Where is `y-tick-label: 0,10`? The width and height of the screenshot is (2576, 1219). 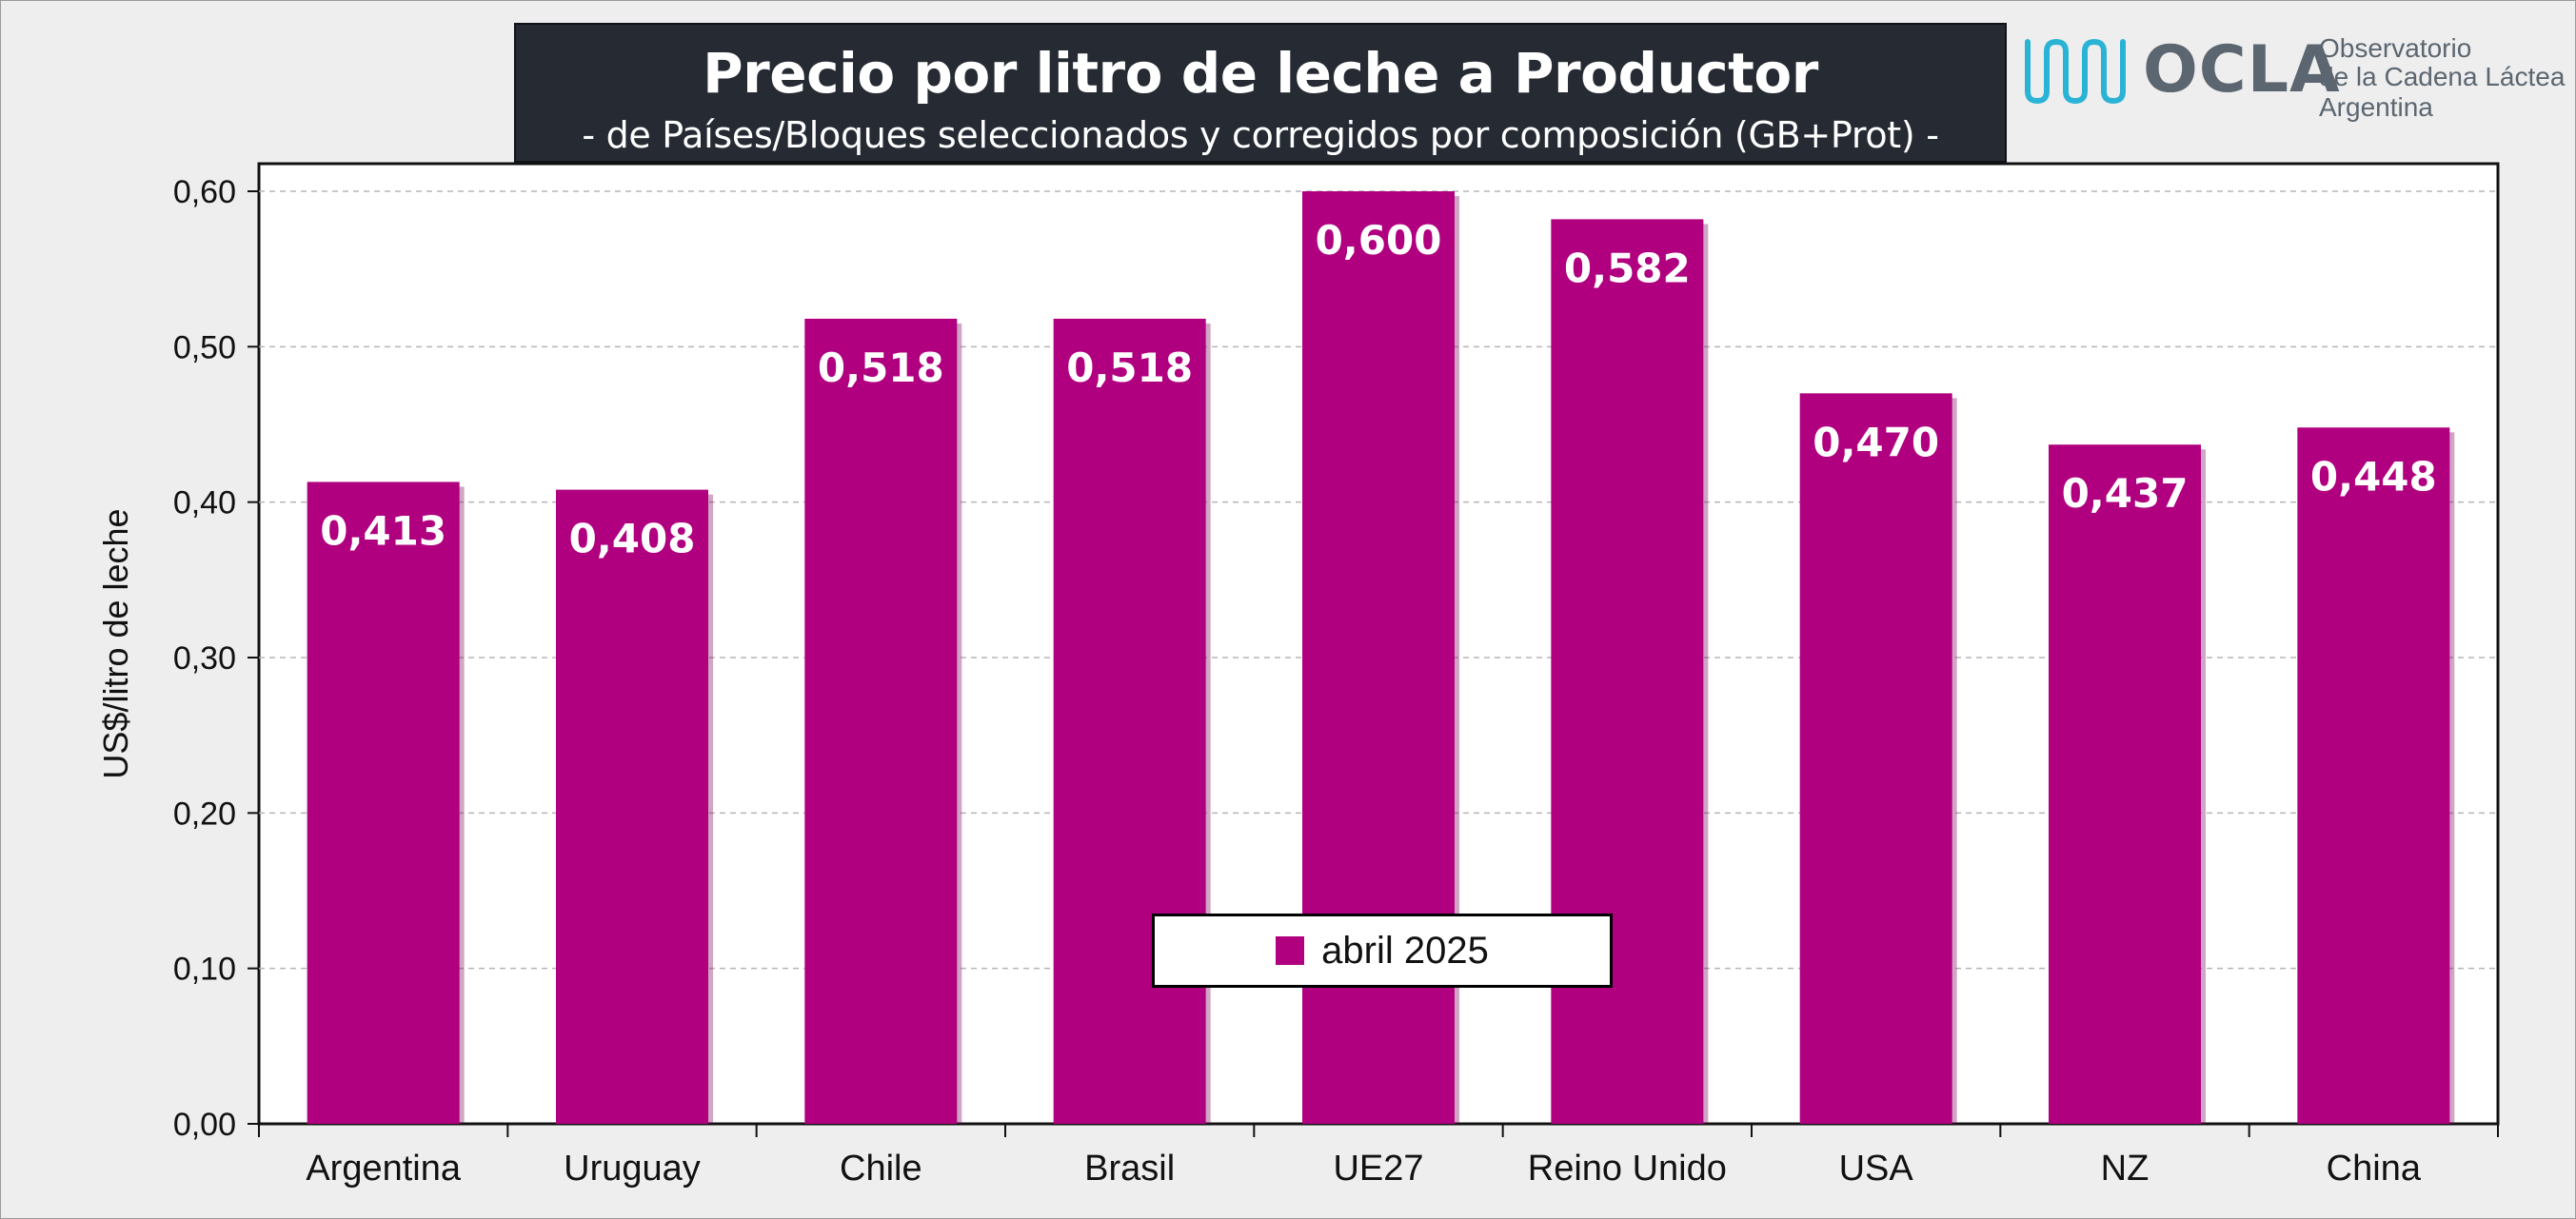 y-tick-label: 0,10 is located at coordinates (204, 970).